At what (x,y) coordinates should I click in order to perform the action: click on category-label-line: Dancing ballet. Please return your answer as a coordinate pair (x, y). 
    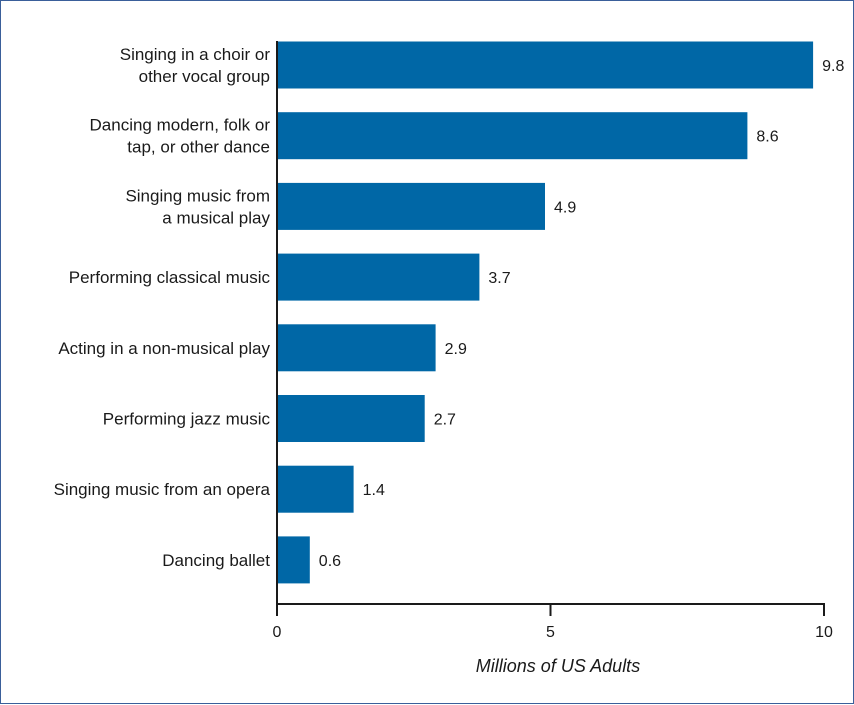
    Looking at the image, I should click on (216, 560).